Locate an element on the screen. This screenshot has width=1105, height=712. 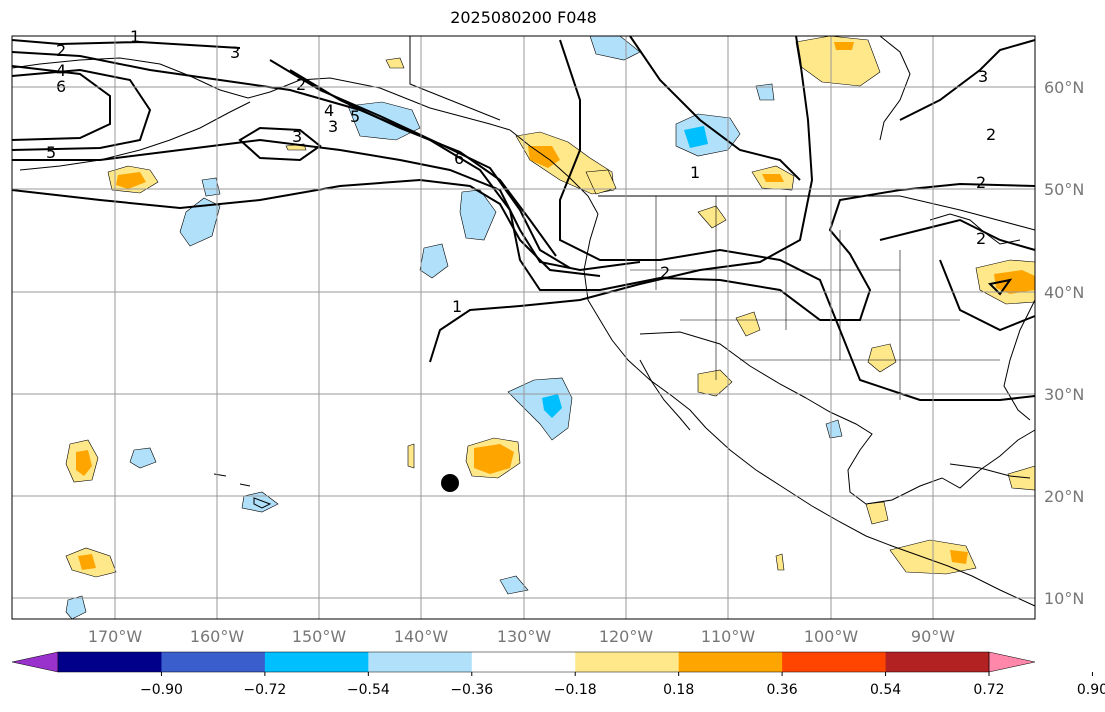
border-us-canada is located at coordinates (817, 213).